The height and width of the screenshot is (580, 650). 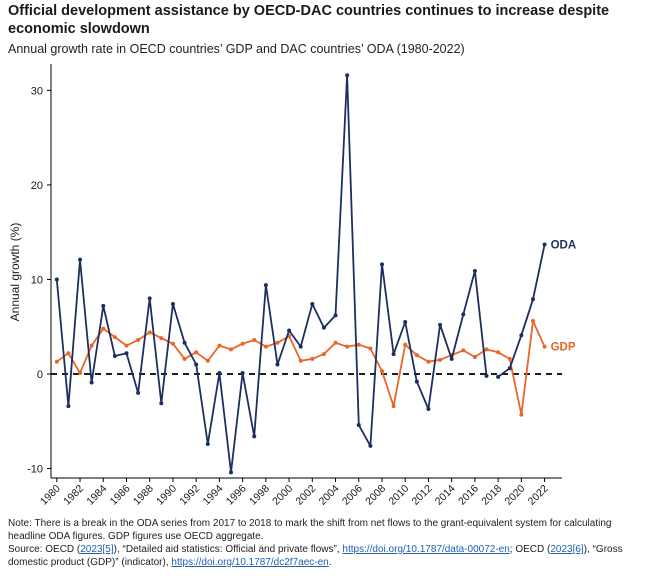 I want to click on x-tick-label: 2000, so click(x=282, y=495).